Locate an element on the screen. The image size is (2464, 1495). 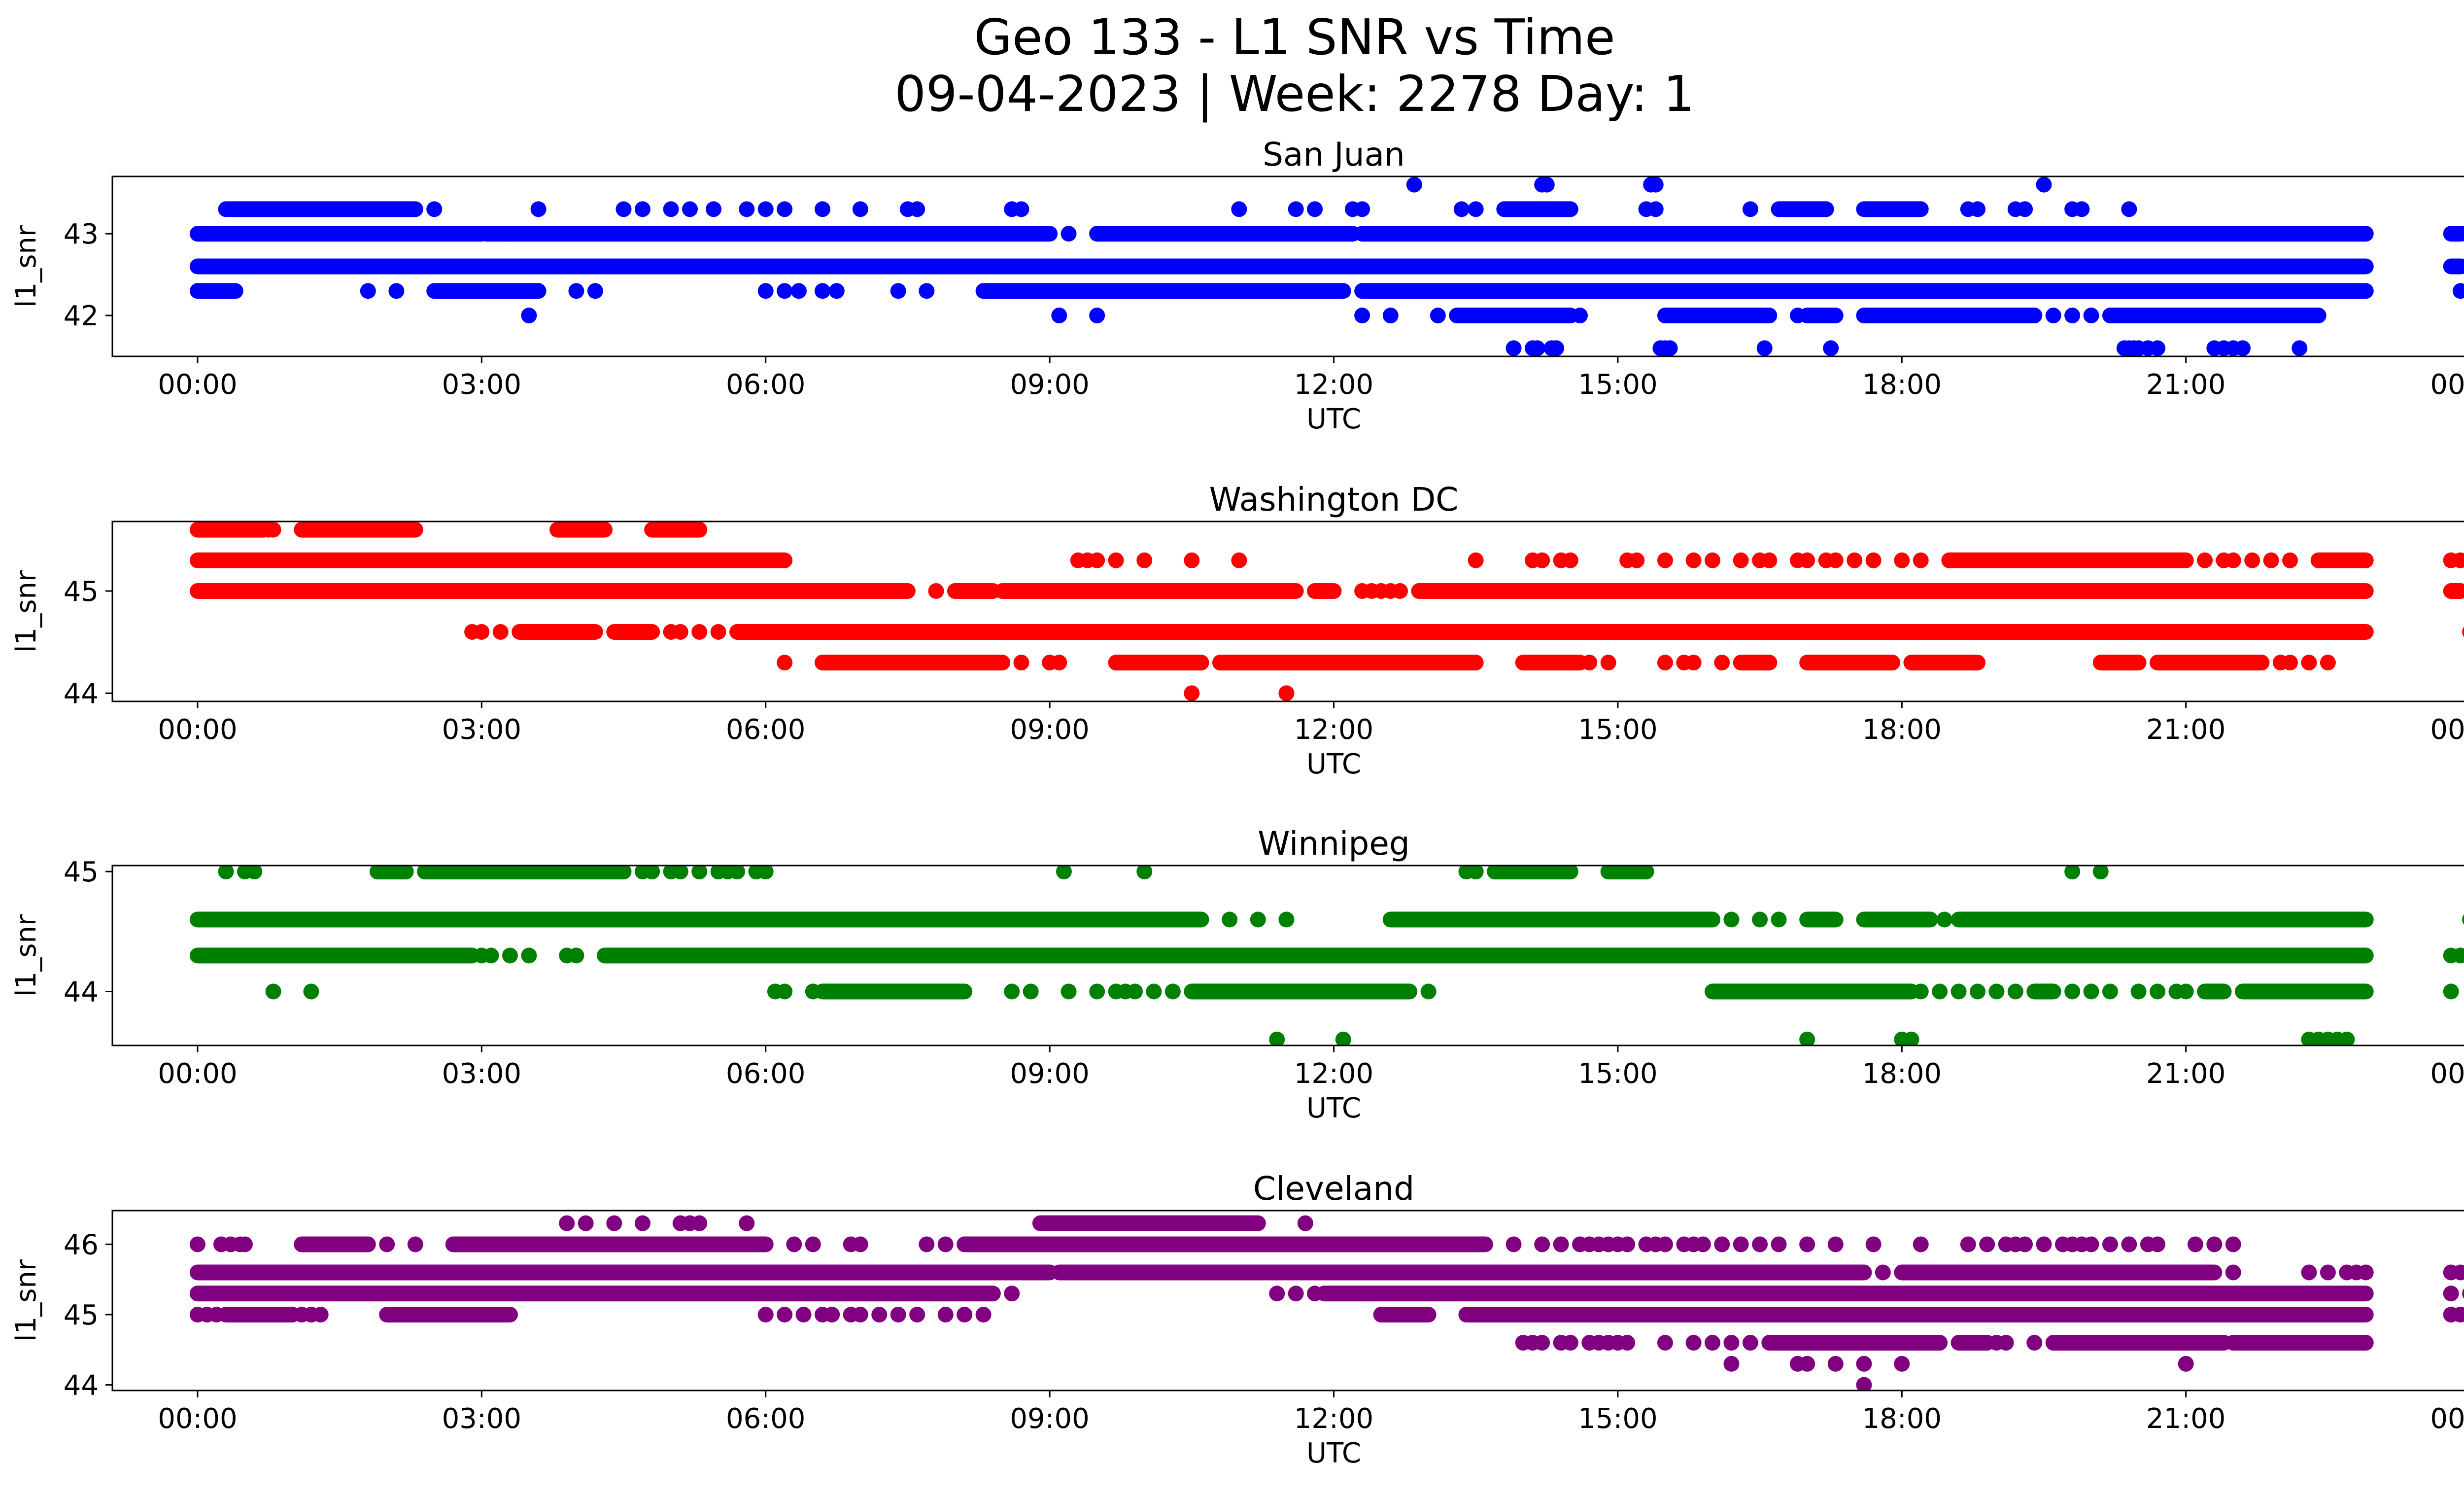
subplot-title: Cleveland is located at coordinates (1333, 1189).